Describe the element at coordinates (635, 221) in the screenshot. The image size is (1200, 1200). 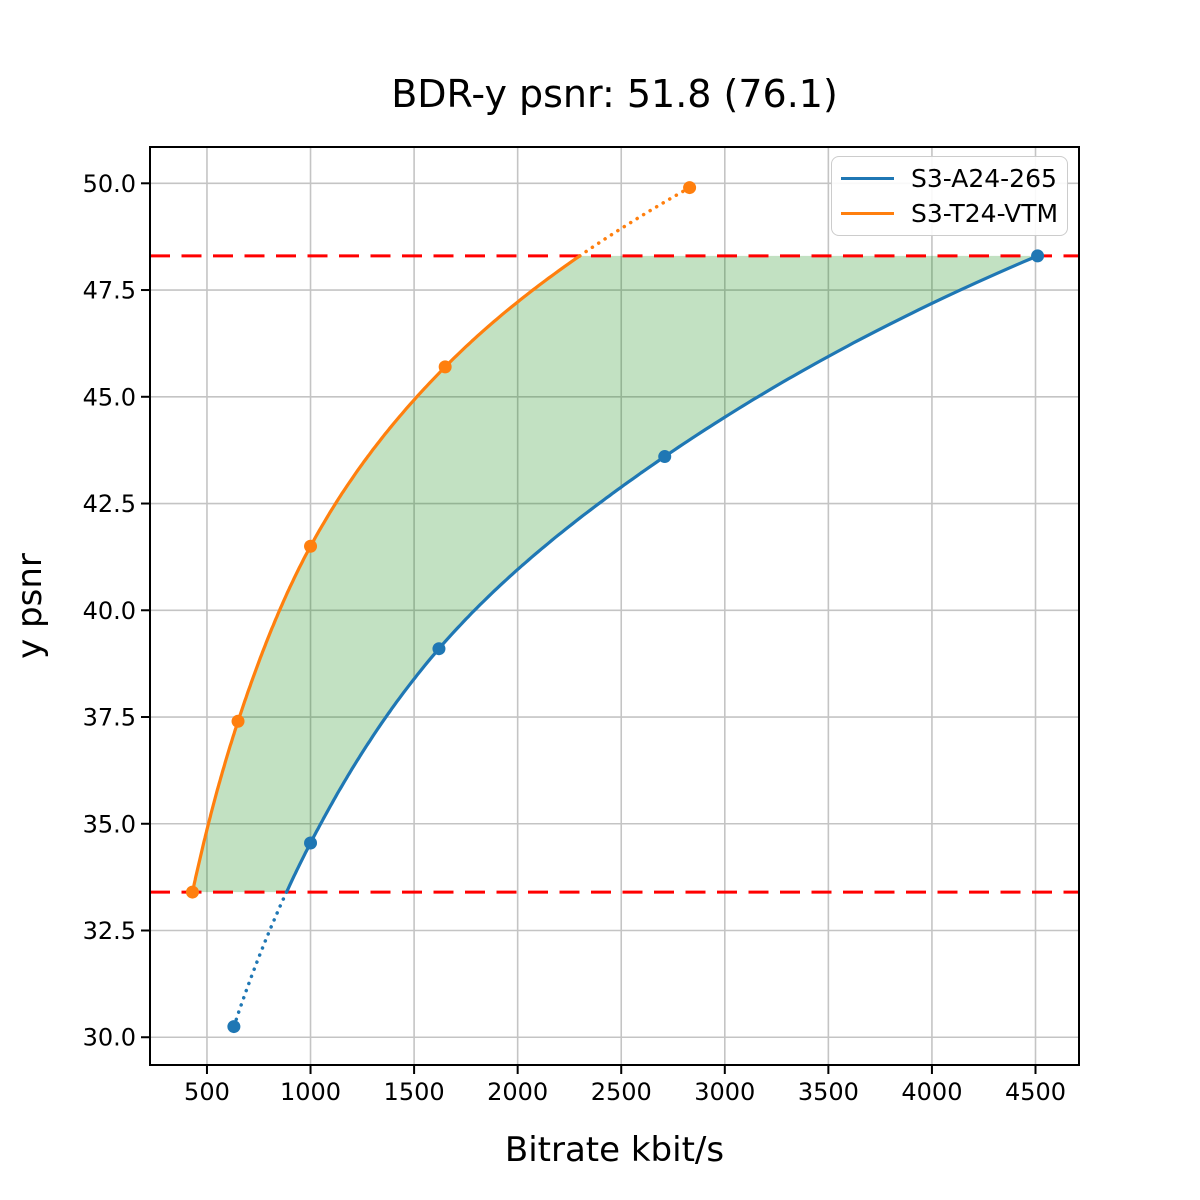
I see `series-1-dotted-curve` at that location.